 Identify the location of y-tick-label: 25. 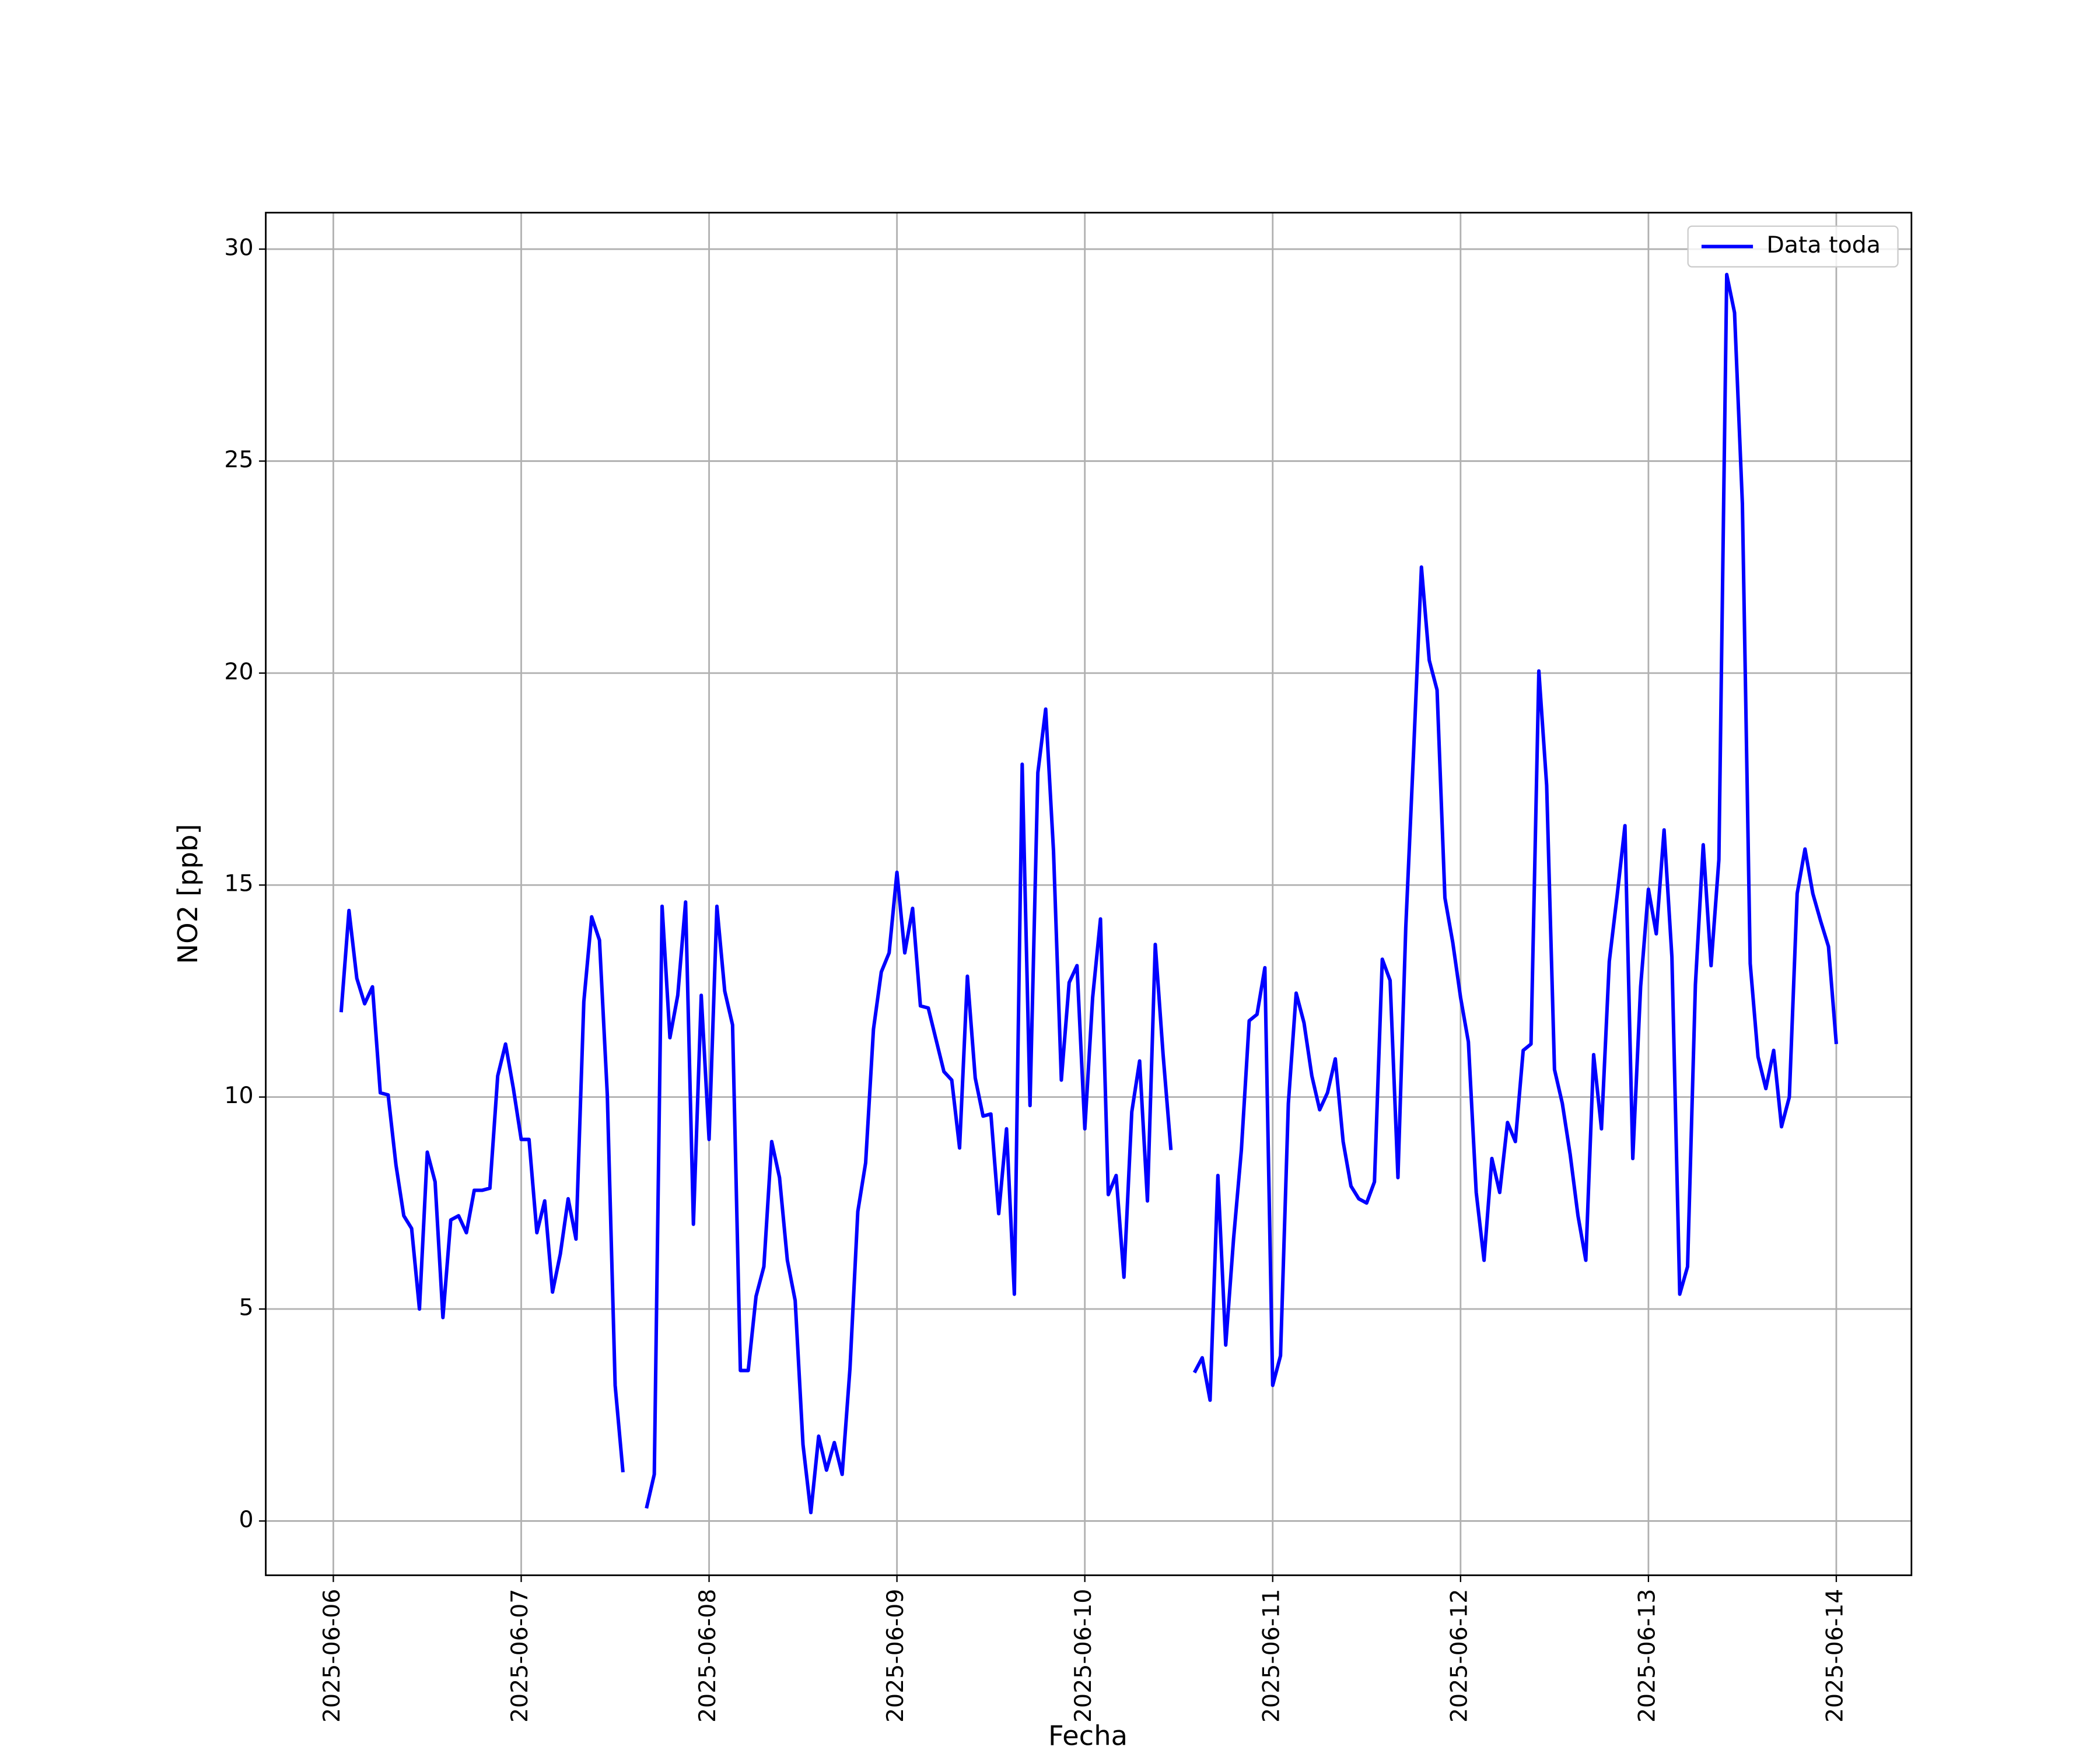
(238, 459).